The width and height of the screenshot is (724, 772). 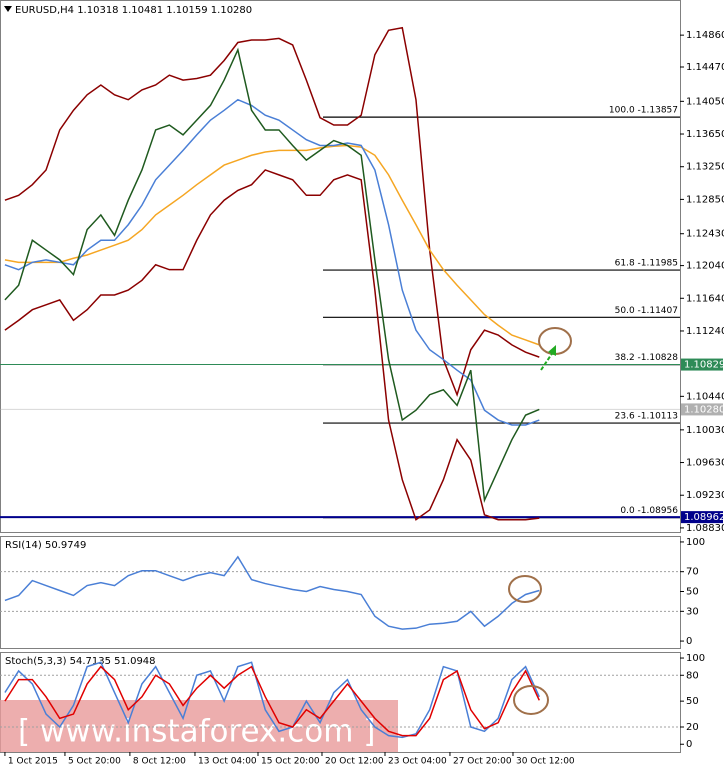 I want to click on price-label: 1.10280, so click(x=704, y=409).